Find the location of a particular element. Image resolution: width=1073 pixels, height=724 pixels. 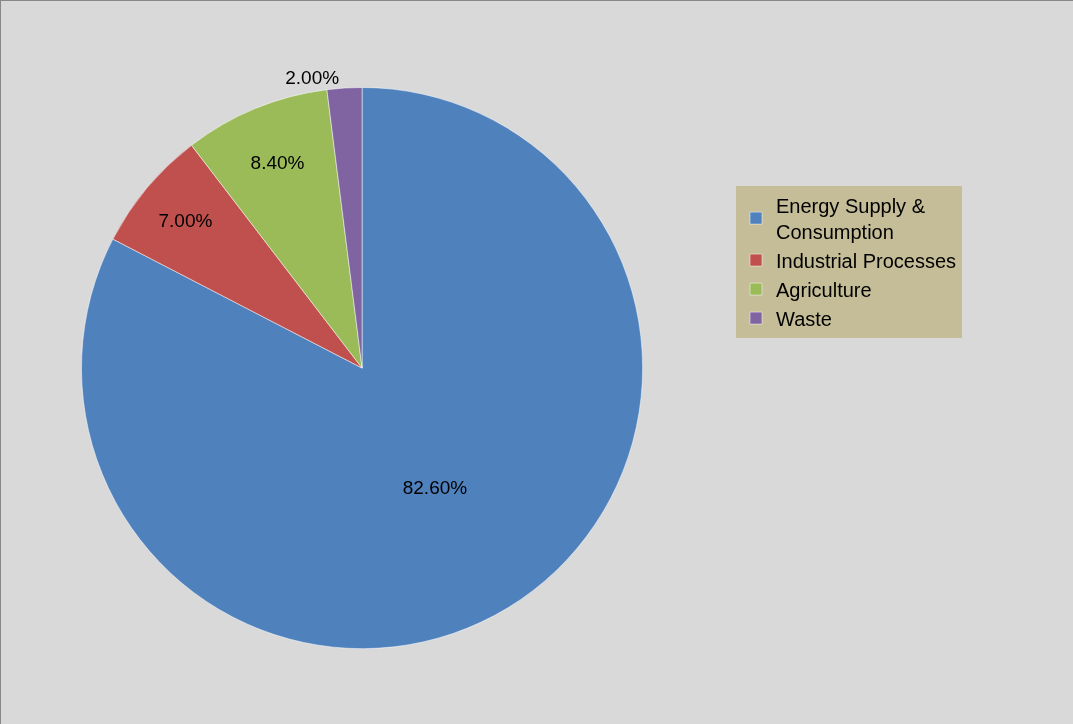

data-label: 7.00% is located at coordinates (185, 220).